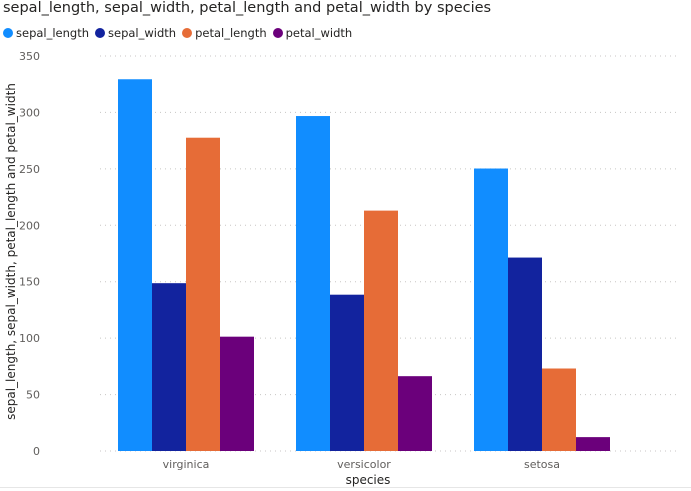 The width and height of the screenshot is (691, 491). Describe the element at coordinates (542, 464) in the screenshot. I see `x-tick-label: setosa` at that location.